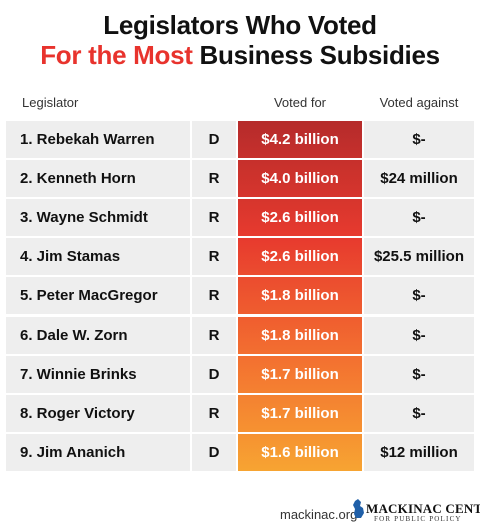 This screenshot has width=480, height=530. I want to click on table-row: 4. Jim Stamas R $2.6 billion $25.5 million, so click(240, 257).